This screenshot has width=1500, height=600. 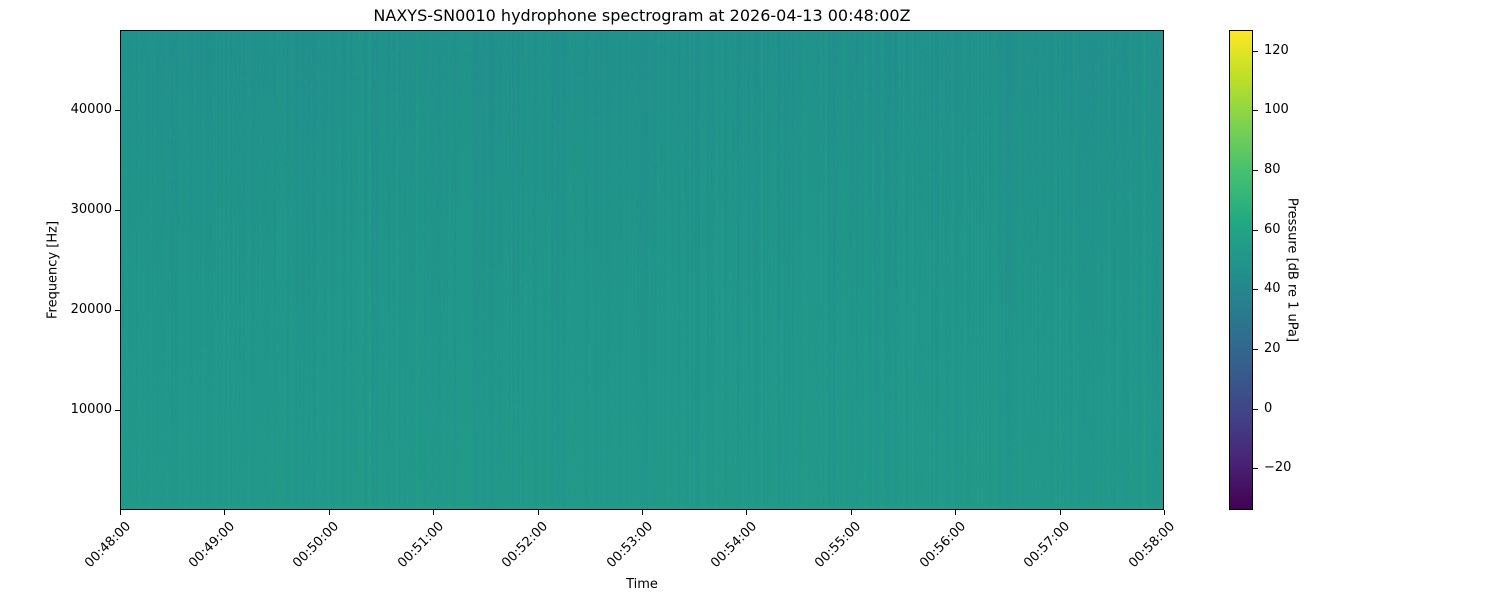 I want to click on colorbar-tick-label: 20, so click(x=1272, y=348).